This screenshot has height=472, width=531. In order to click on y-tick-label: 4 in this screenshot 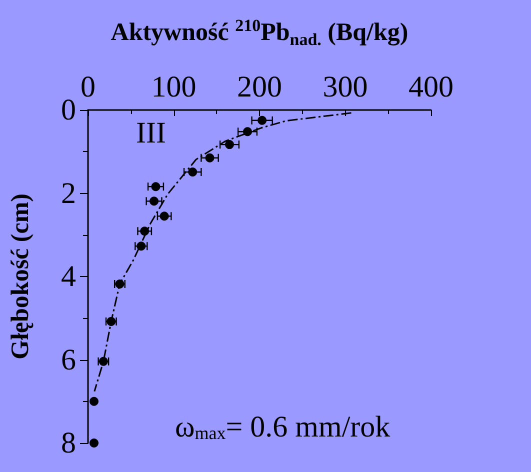, I will do `click(68, 276)`.